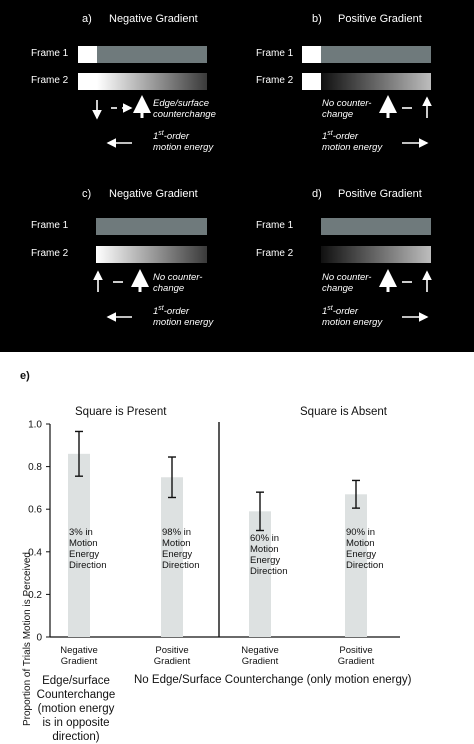 Image resolution: width=474 pixels, height=744 pixels. Describe the element at coordinates (405, 121) in the screenshot. I see `panel-b-arrows` at that location.